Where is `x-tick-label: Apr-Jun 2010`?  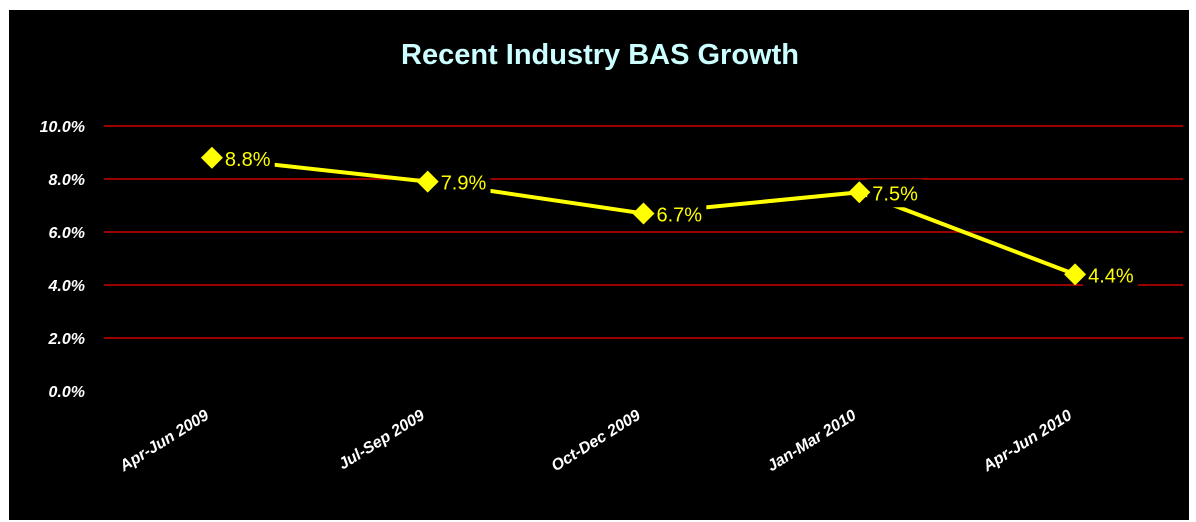 x-tick-label: Apr-Jun 2010 is located at coordinates (1027, 441).